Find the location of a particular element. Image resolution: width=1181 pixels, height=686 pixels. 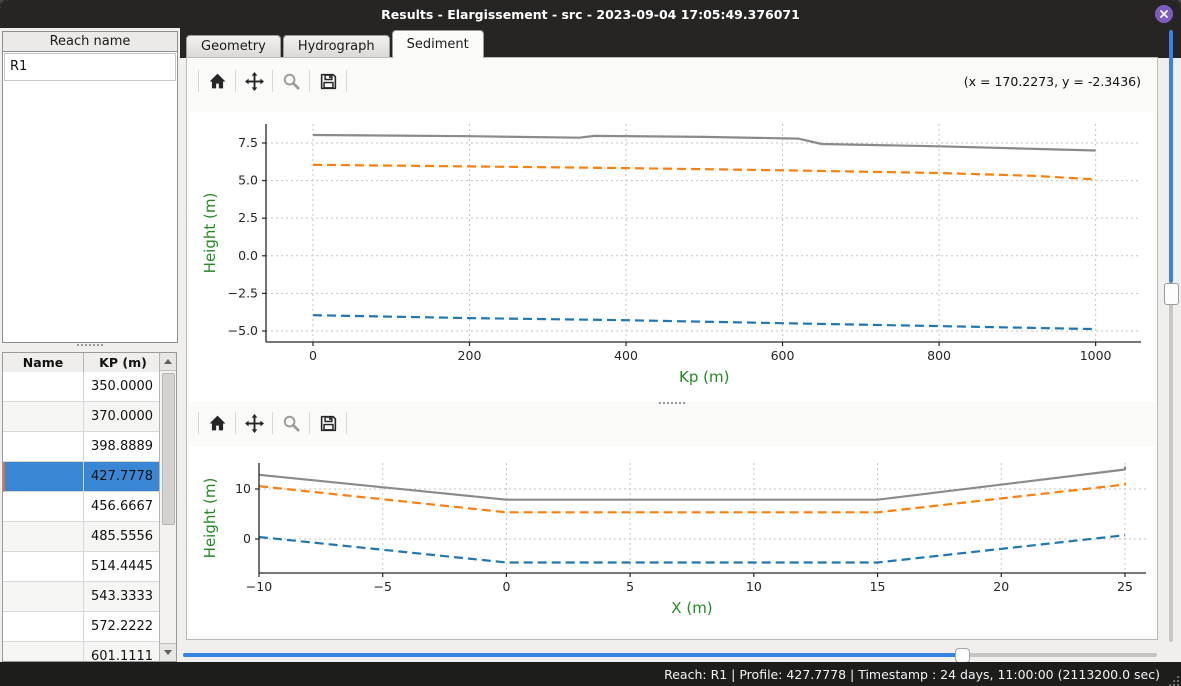

x-axis-label: X (m) is located at coordinates (691, 608).